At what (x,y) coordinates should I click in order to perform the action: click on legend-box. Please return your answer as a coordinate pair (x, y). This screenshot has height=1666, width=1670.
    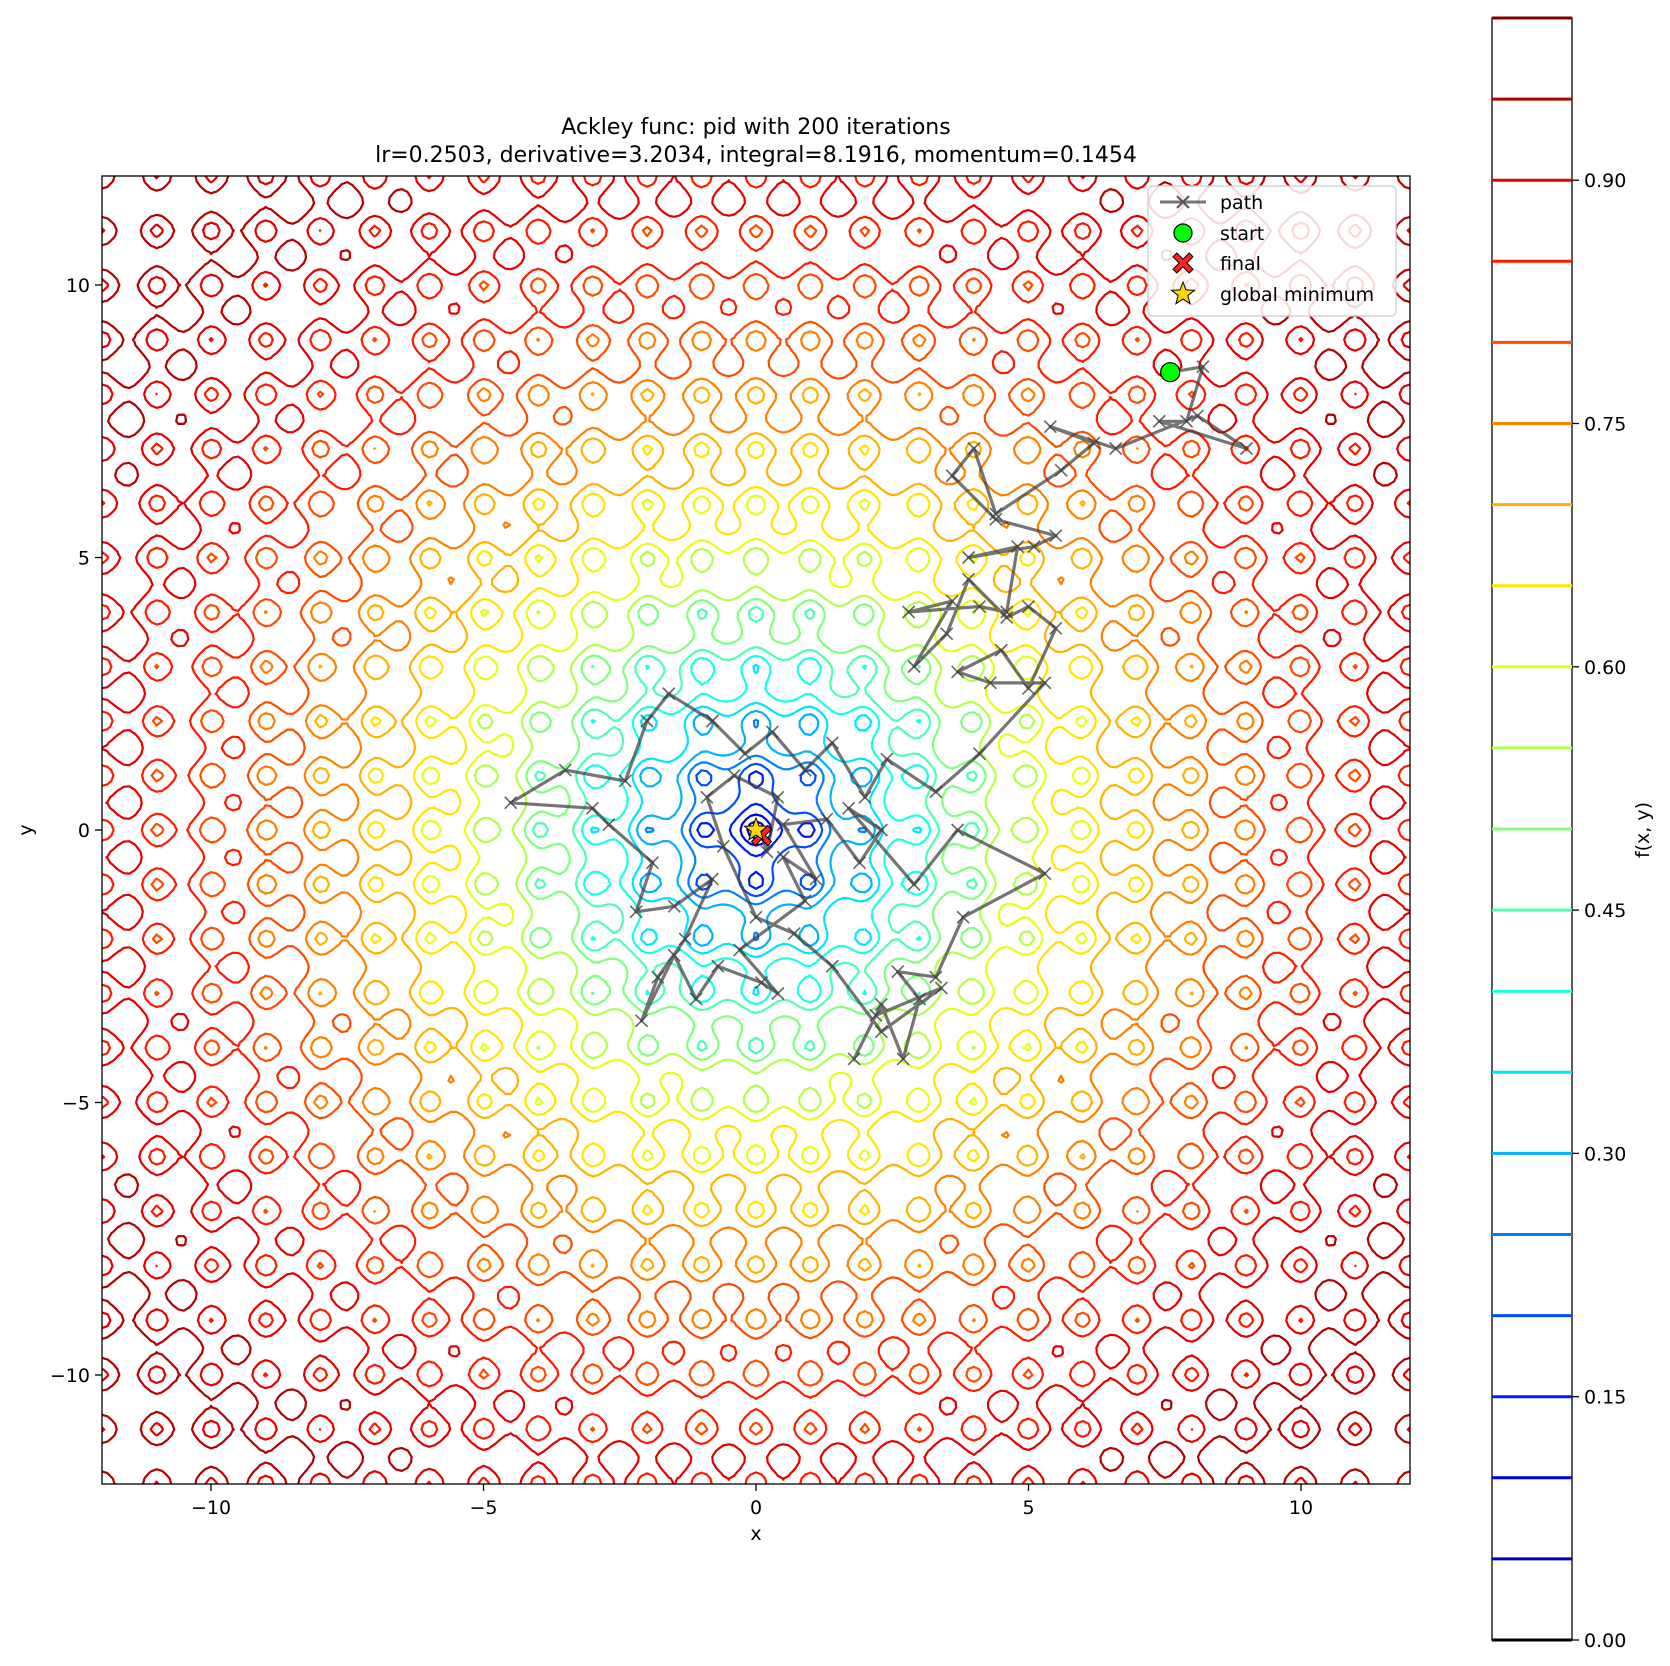
    Looking at the image, I should click on (1272, 251).